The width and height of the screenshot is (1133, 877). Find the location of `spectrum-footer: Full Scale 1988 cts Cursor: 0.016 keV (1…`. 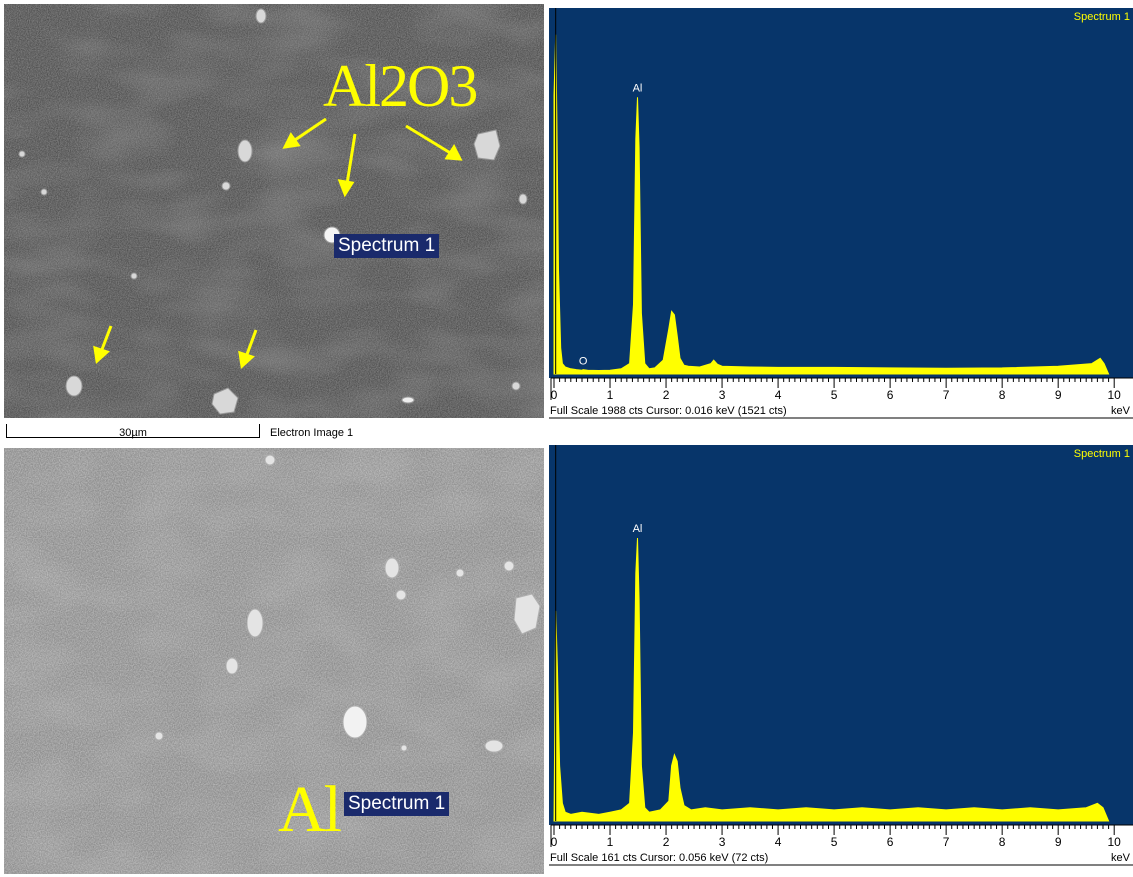

spectrum-footer: Full Scale 1988 cts Cursor: 0.016 keV (1… is located at coordinates (668, 411).